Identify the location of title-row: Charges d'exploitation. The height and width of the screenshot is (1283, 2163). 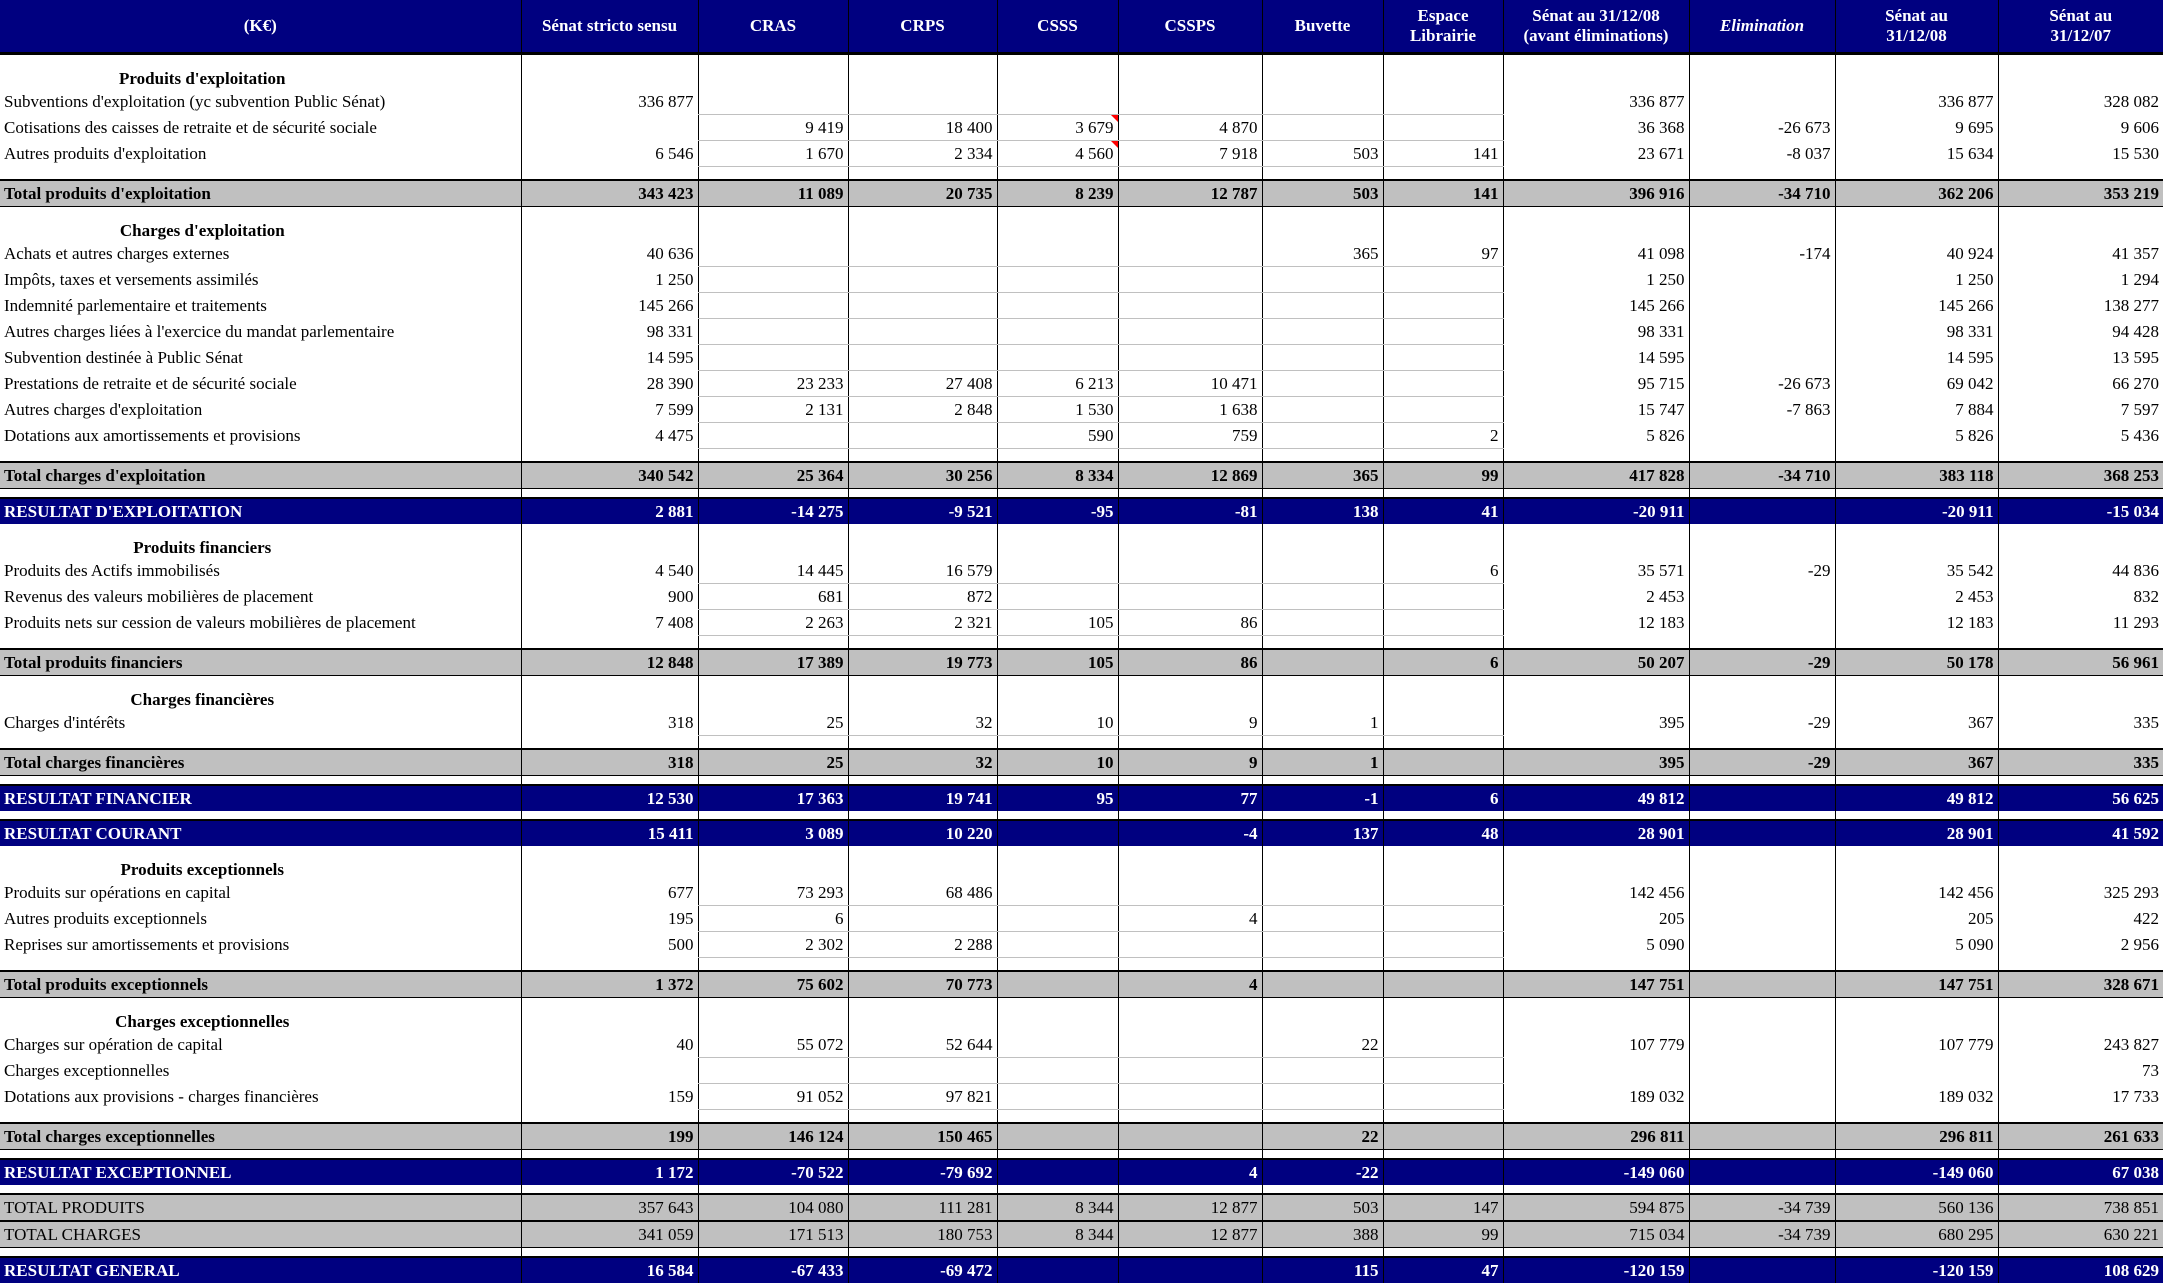
(1081, 224).